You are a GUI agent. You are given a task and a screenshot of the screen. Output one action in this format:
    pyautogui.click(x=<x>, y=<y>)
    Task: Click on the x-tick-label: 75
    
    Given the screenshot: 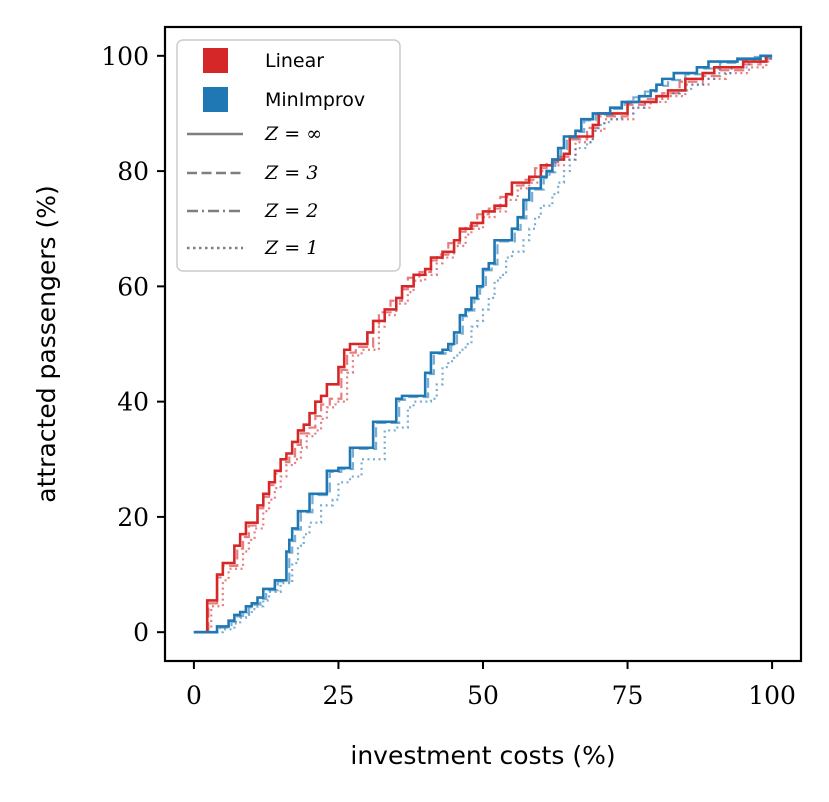 What is the action you would take?
    pyautogui.click(x=628, y=695)
    